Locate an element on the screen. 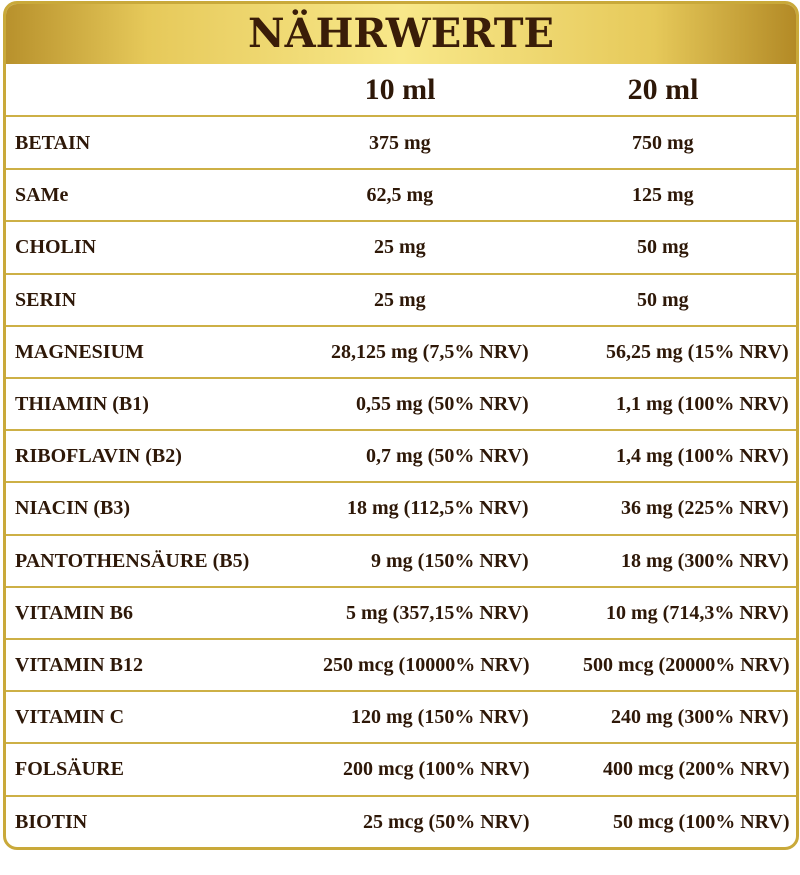 The height and width of the screenshot is (875, 800). amount: 62,5 mg is located at coordinates (400, 195).